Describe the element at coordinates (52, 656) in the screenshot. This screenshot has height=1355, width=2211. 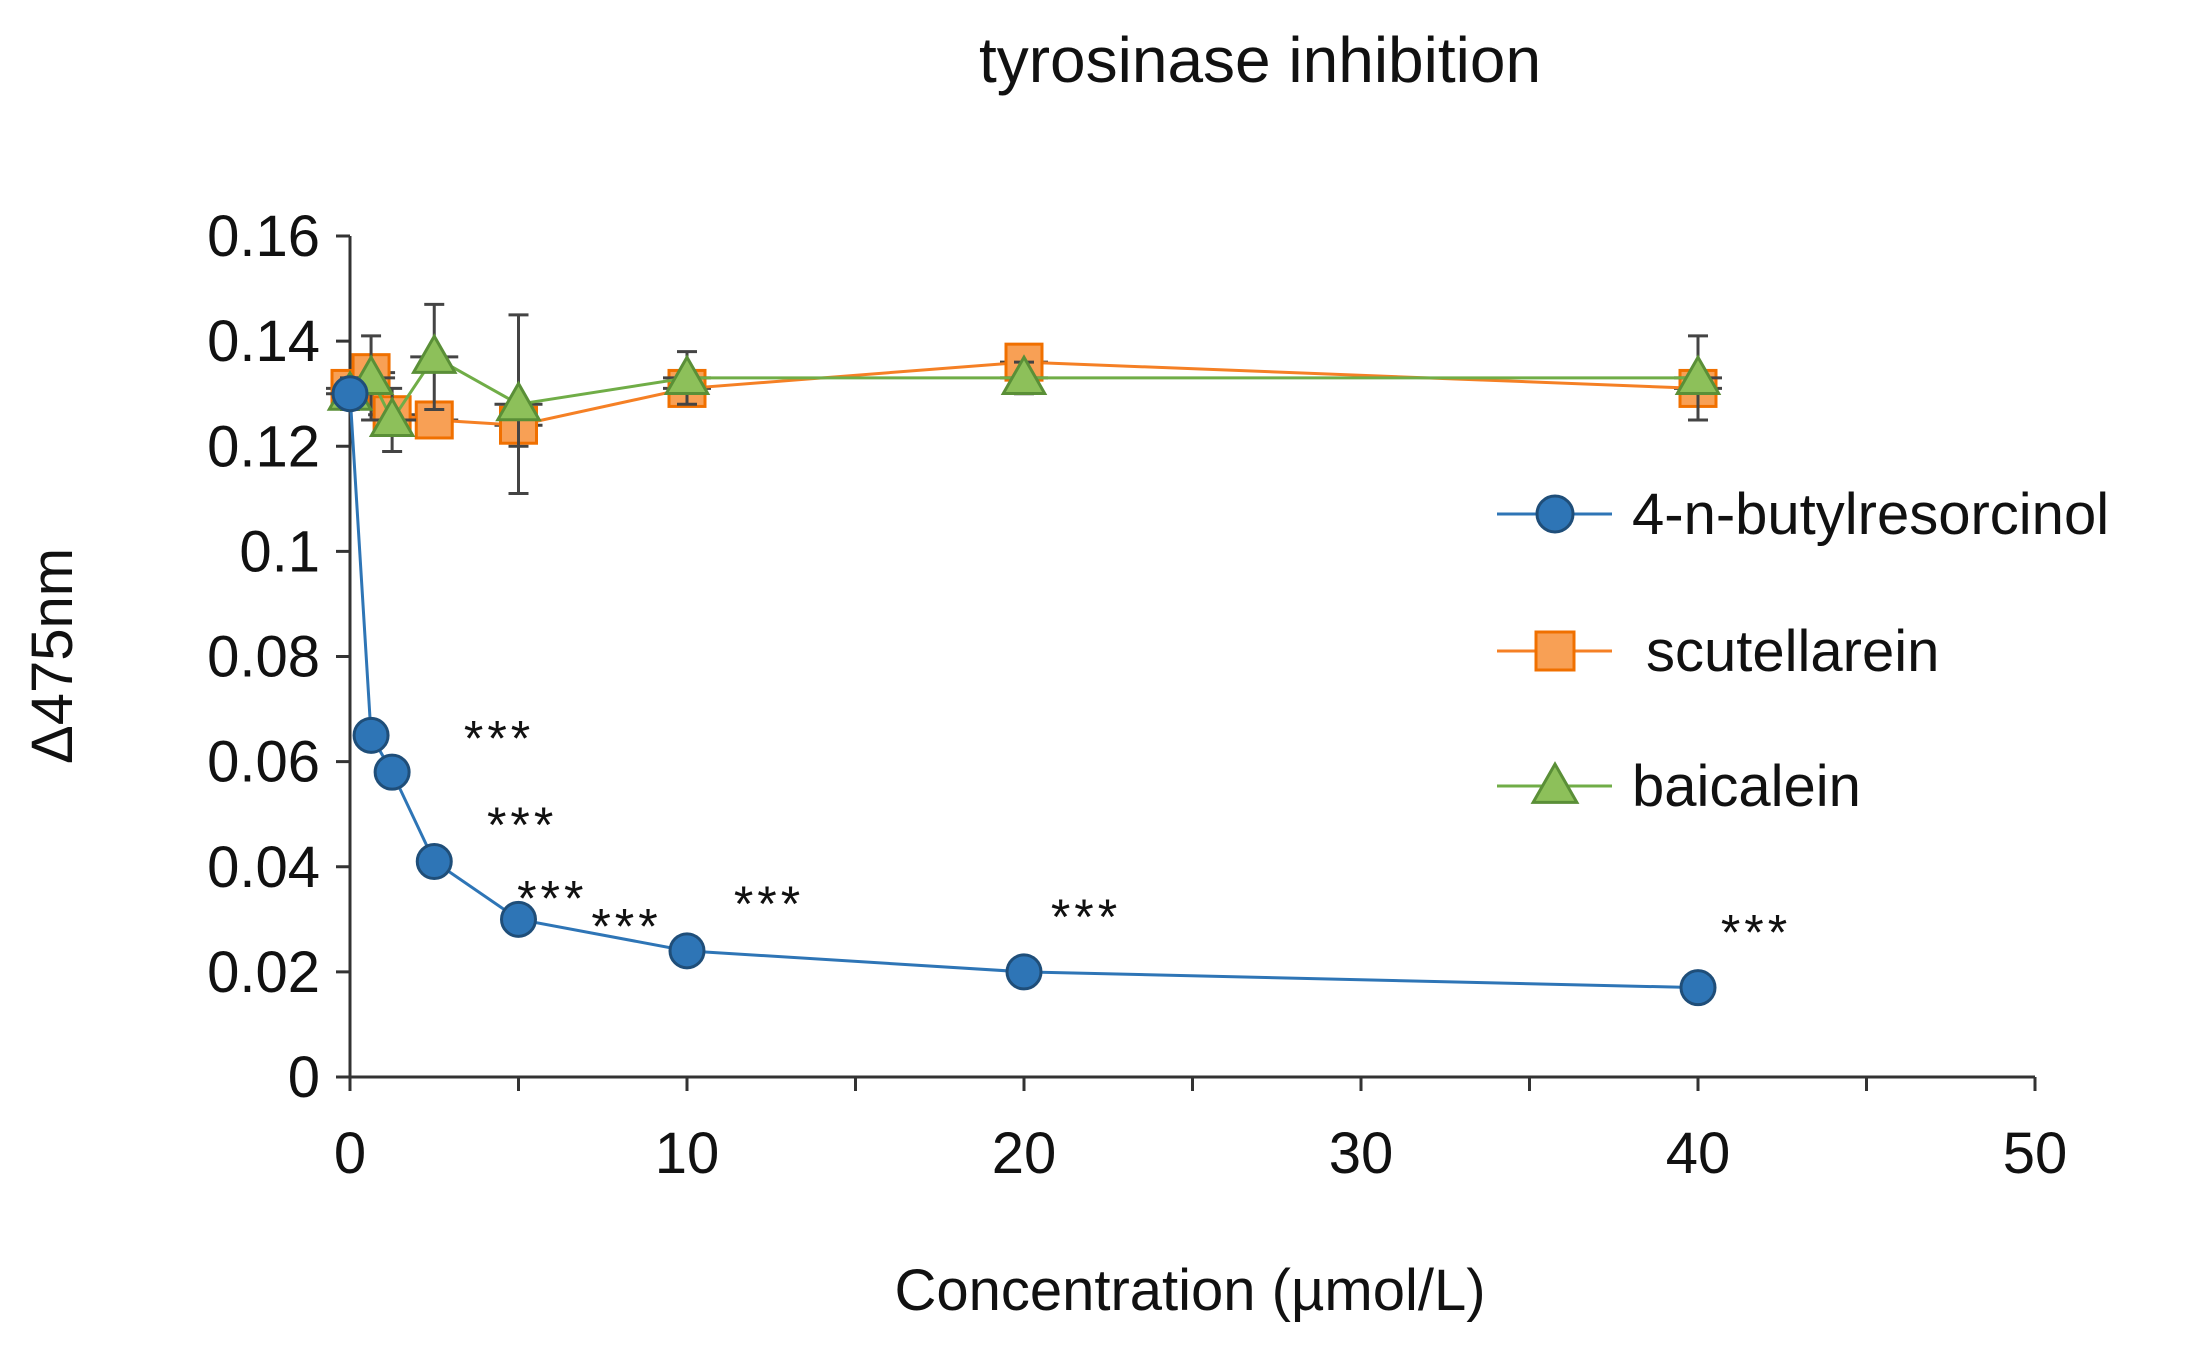
I see `y-axis-label: Δ475nm` at that location.